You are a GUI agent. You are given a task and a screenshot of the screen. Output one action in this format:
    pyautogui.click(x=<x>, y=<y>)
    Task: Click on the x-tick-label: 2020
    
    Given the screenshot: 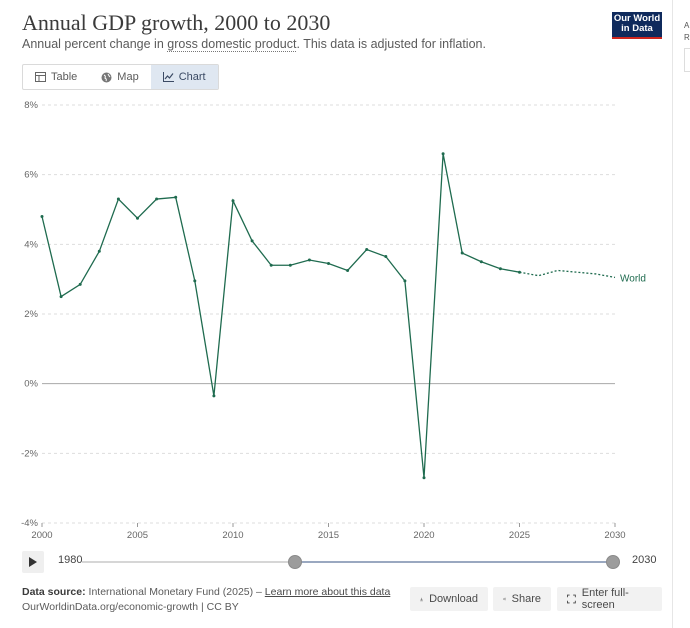 What is the action you would take?
    pyautogui.click(x=423, y=535)
    